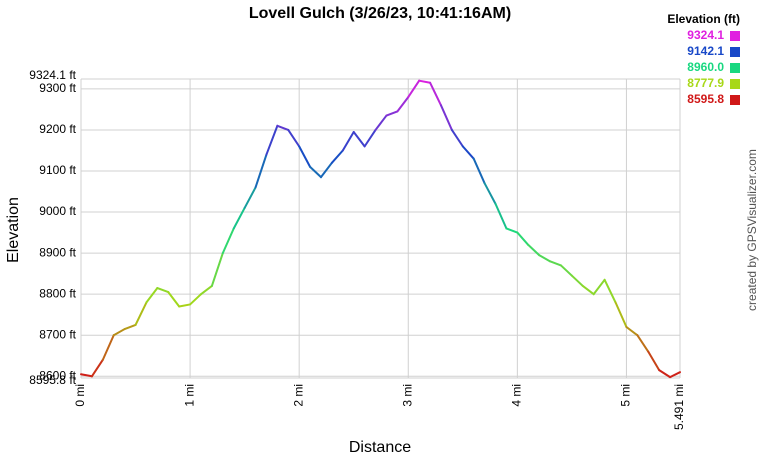 The width and height of the screenshot is (760, 460). Describe the element at coordinates (679, 407) in the screenshot. I see `x-tick-label: 5.491 mi` at that location.